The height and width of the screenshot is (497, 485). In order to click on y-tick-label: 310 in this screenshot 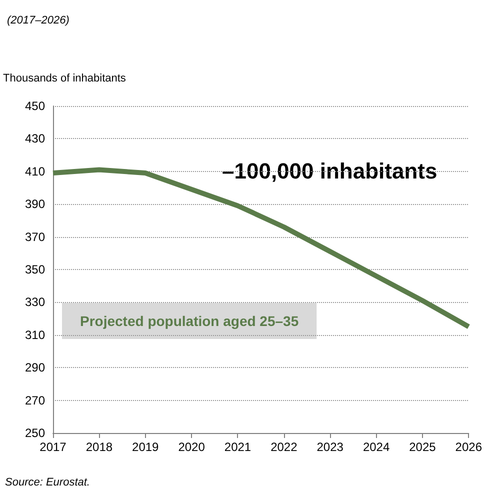, I will do `click(35, 335)`.